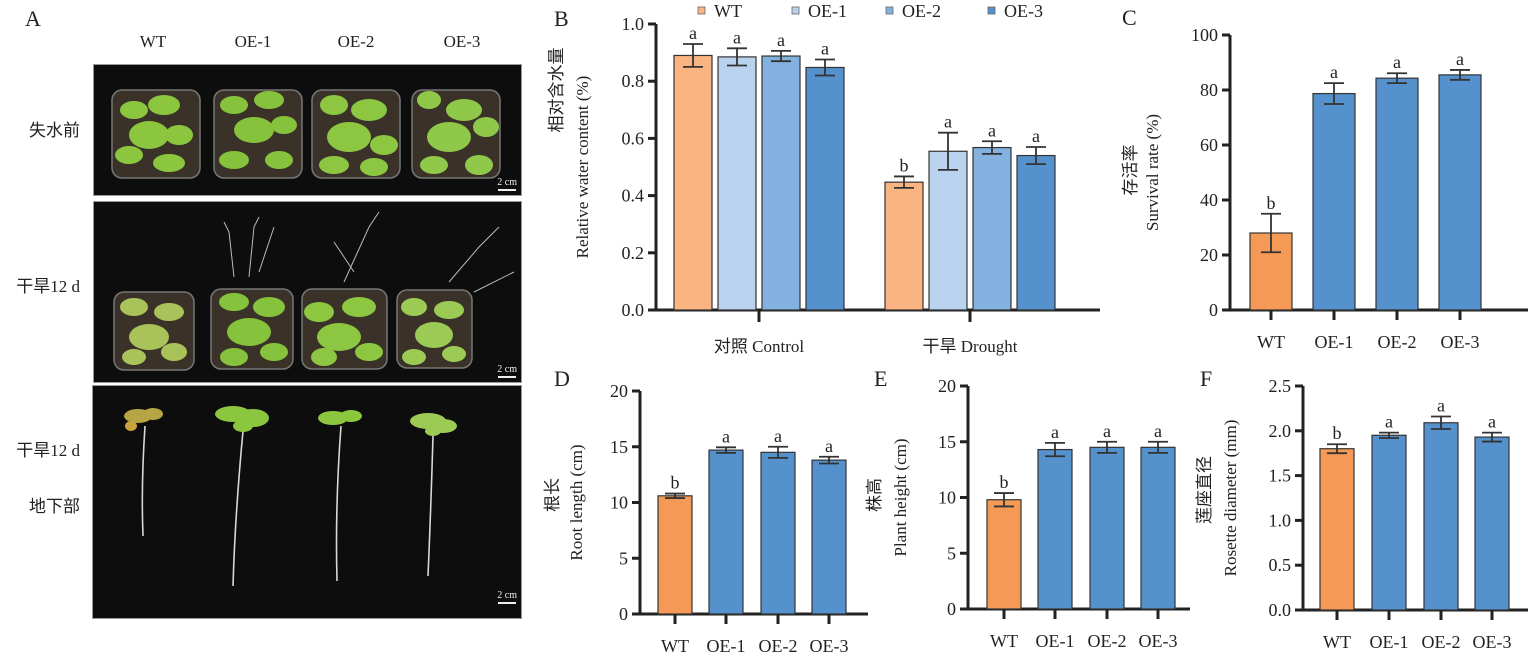 The image size is (1528, 659). Describe the element at coordinates (576, 502) in the screenshot. I see `y-axis-label: Root length (cm)` at that location.